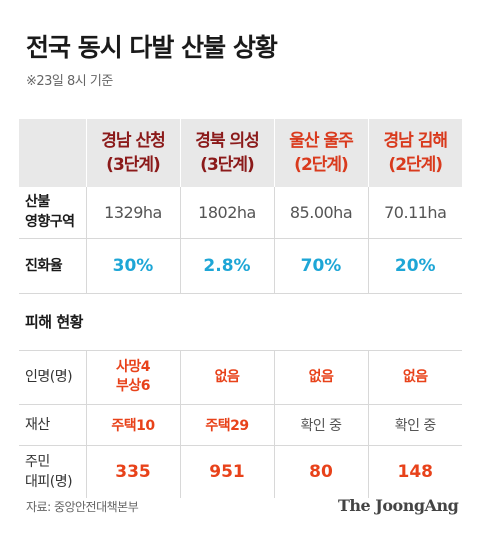  Describe the element at coordinates (414, 425) in the screenshot. I see `cell-property-gimhae: 확인 중` at that location.